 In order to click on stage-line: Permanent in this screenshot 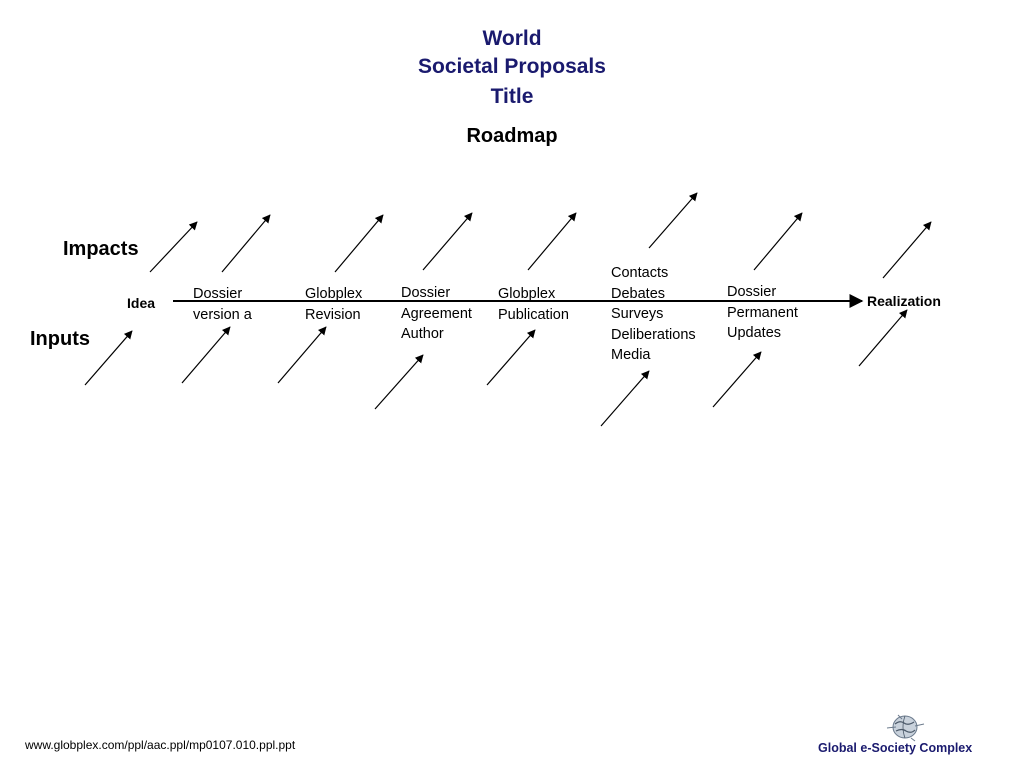, I will do `click(762, 312)`.